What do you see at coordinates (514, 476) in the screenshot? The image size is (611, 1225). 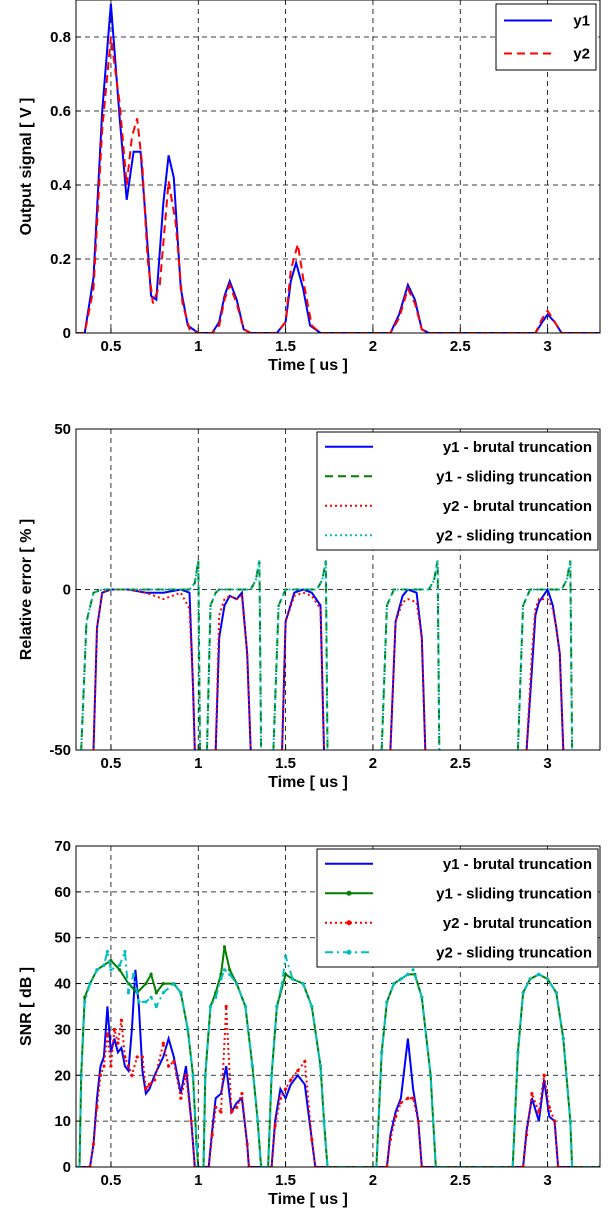 I see `legend-label: y1 - sliding truncation` at bounding box center [514, 476].